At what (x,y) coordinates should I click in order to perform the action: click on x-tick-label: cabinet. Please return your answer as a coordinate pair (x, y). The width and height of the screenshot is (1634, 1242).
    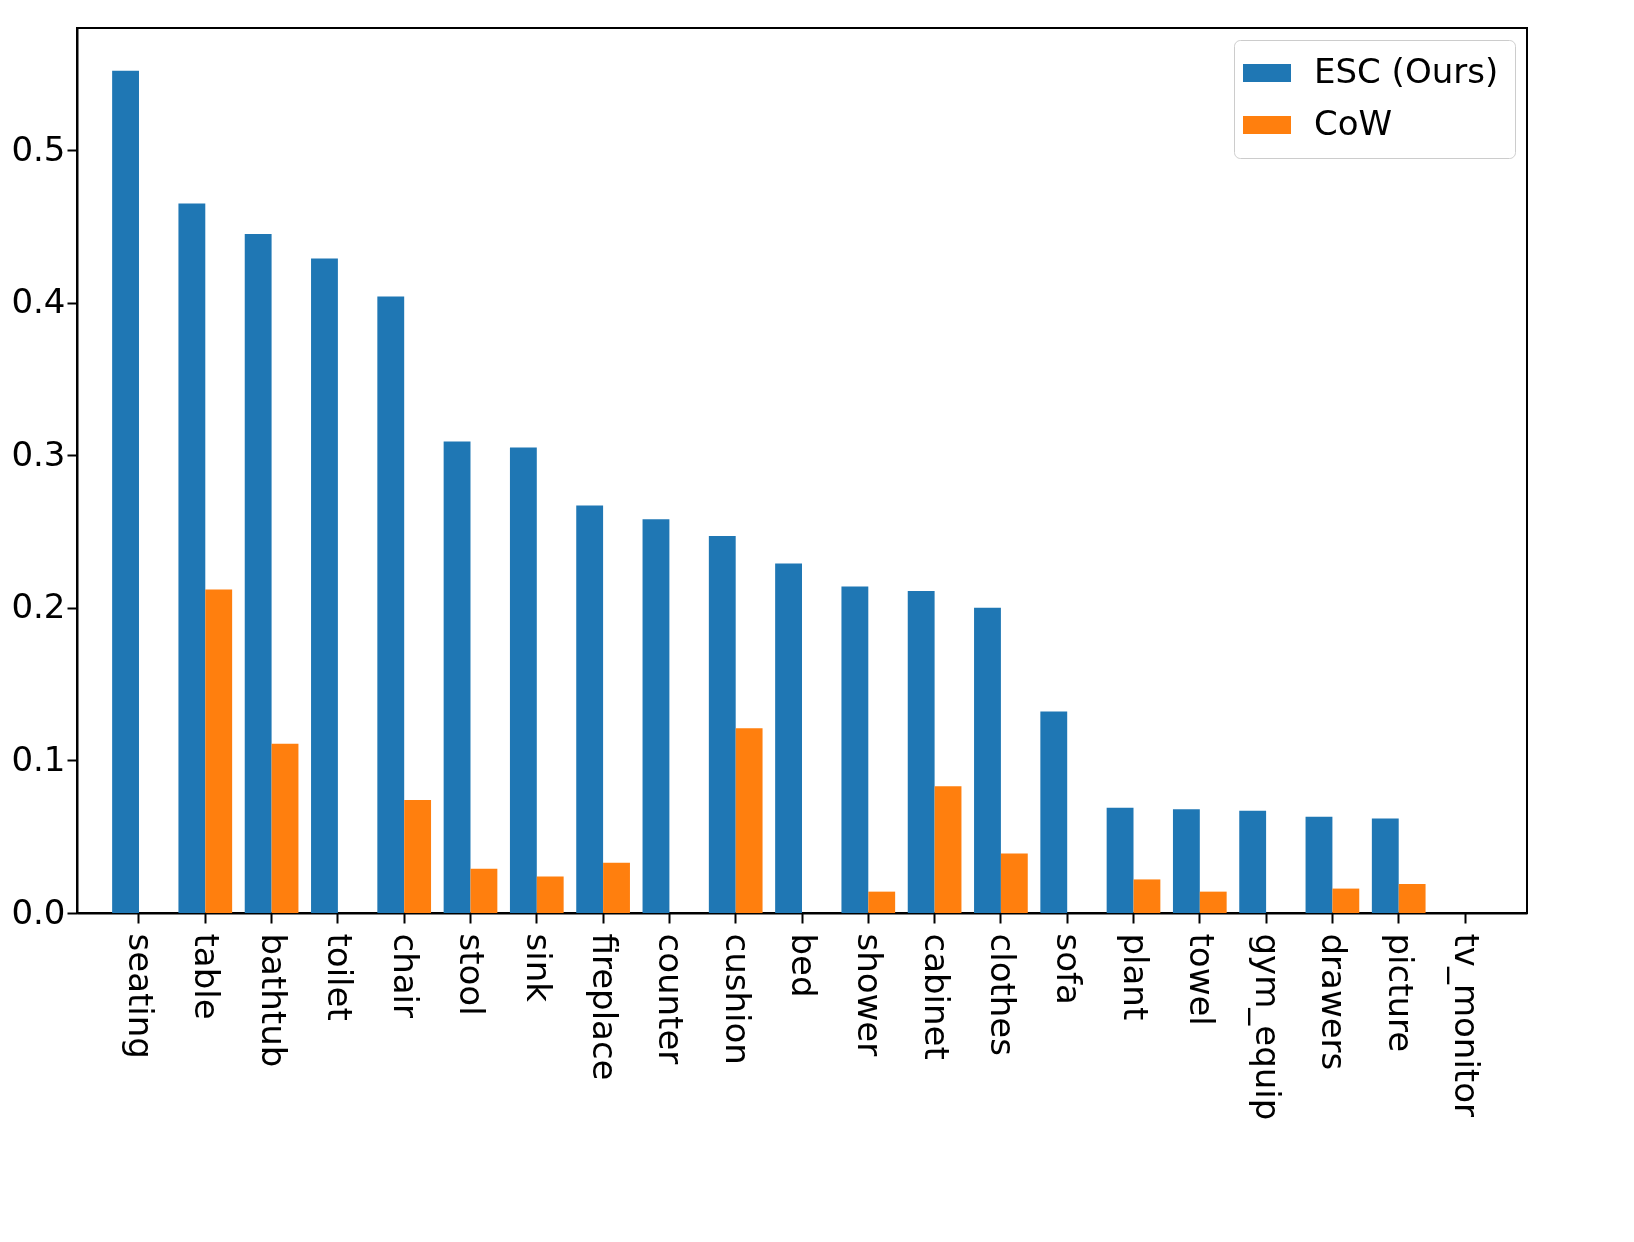
    Looking at the image, I should click on (936, 996).